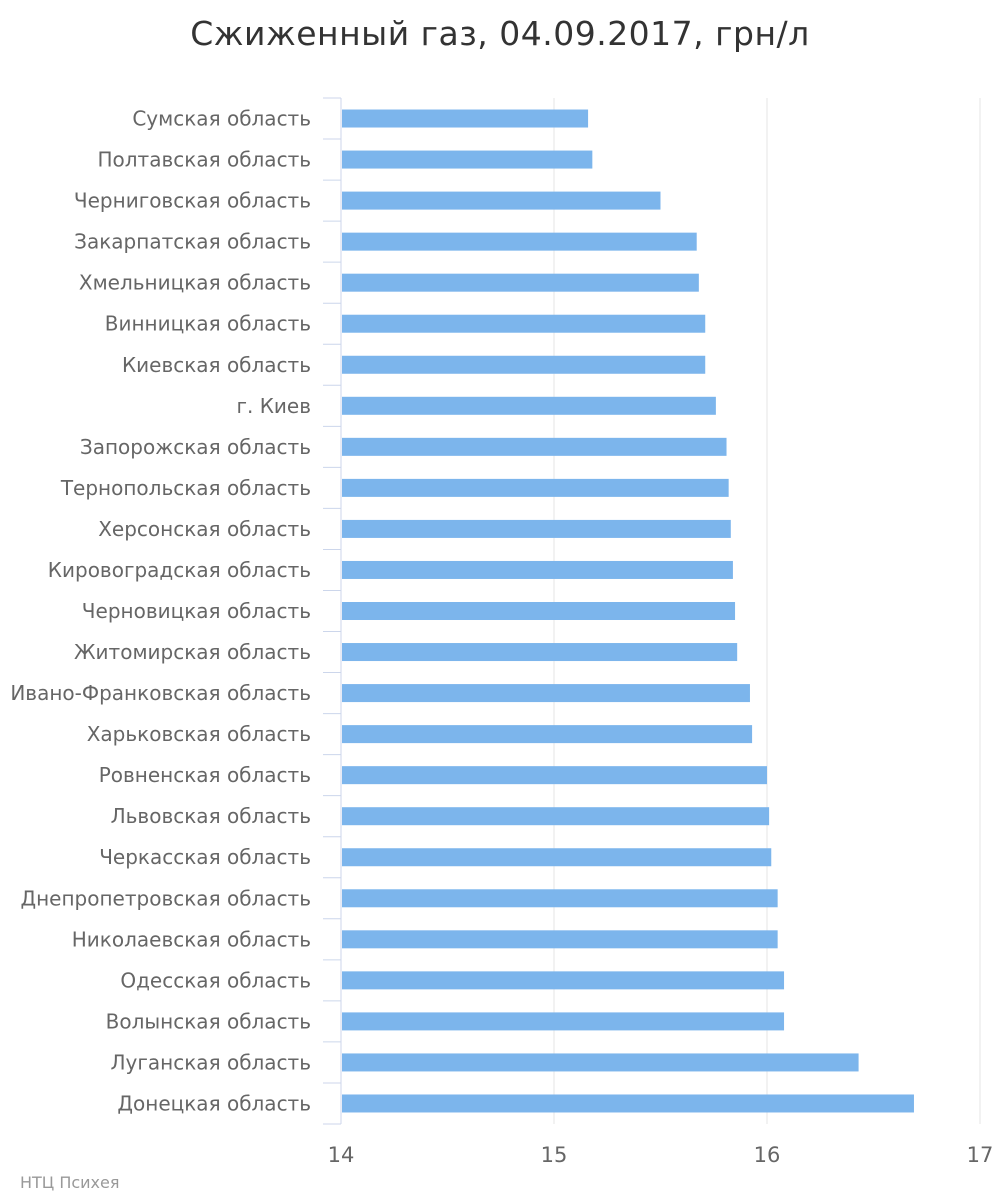 This screenshot has height=1200, width=1000. Describe the element at coordinates (273, 406) in the screenshot. I see `category-label: г. Киев` at that location.